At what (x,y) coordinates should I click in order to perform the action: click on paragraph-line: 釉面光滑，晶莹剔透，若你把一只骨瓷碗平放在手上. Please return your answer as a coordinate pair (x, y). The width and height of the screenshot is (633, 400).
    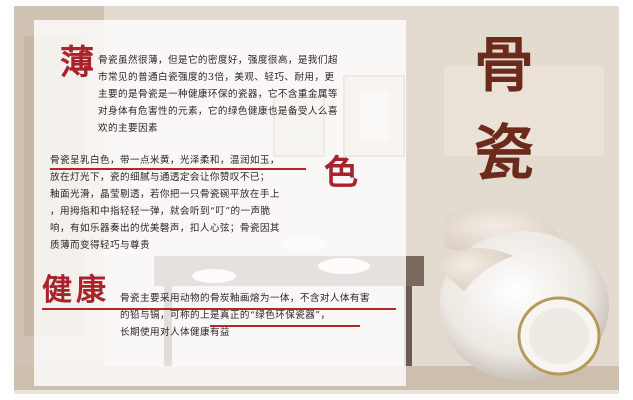
    Looking at the image, I should click on (165, 194).